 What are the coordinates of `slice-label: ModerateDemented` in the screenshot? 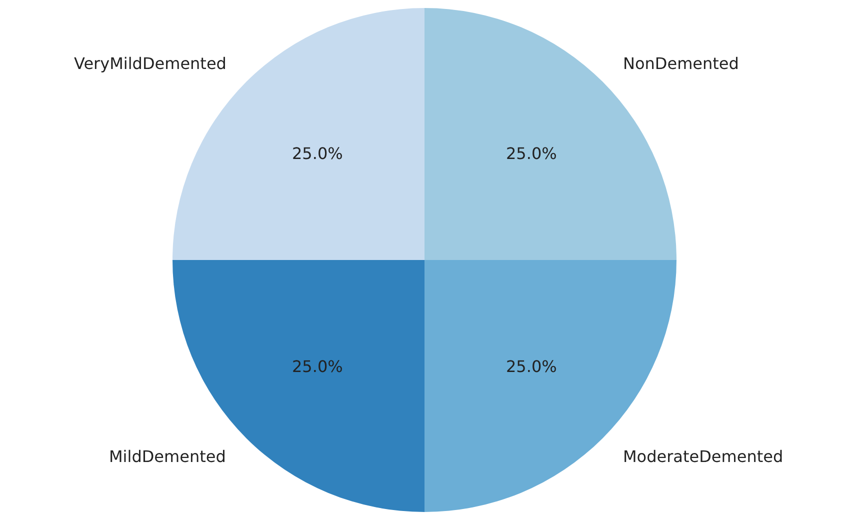 It's located at (703, 456).